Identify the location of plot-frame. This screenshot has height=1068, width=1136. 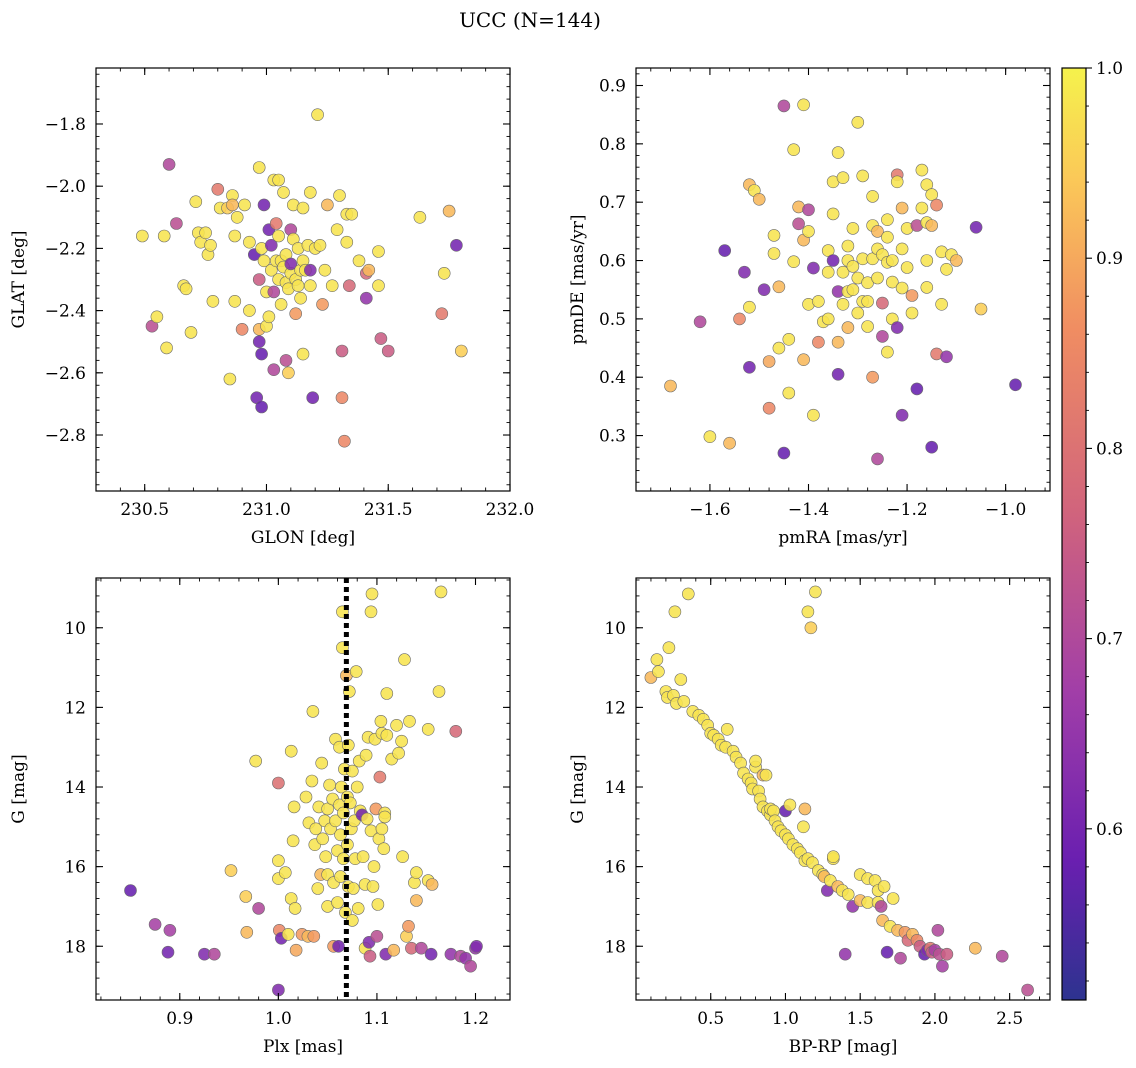
(843, 789).